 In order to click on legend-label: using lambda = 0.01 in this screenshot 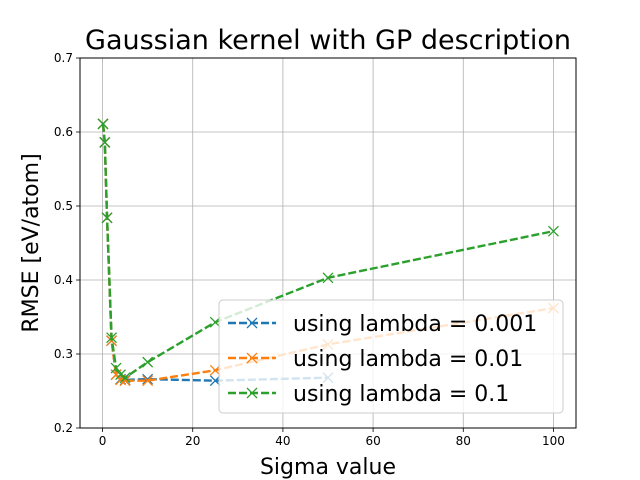, I will do `click(408, 359)`.